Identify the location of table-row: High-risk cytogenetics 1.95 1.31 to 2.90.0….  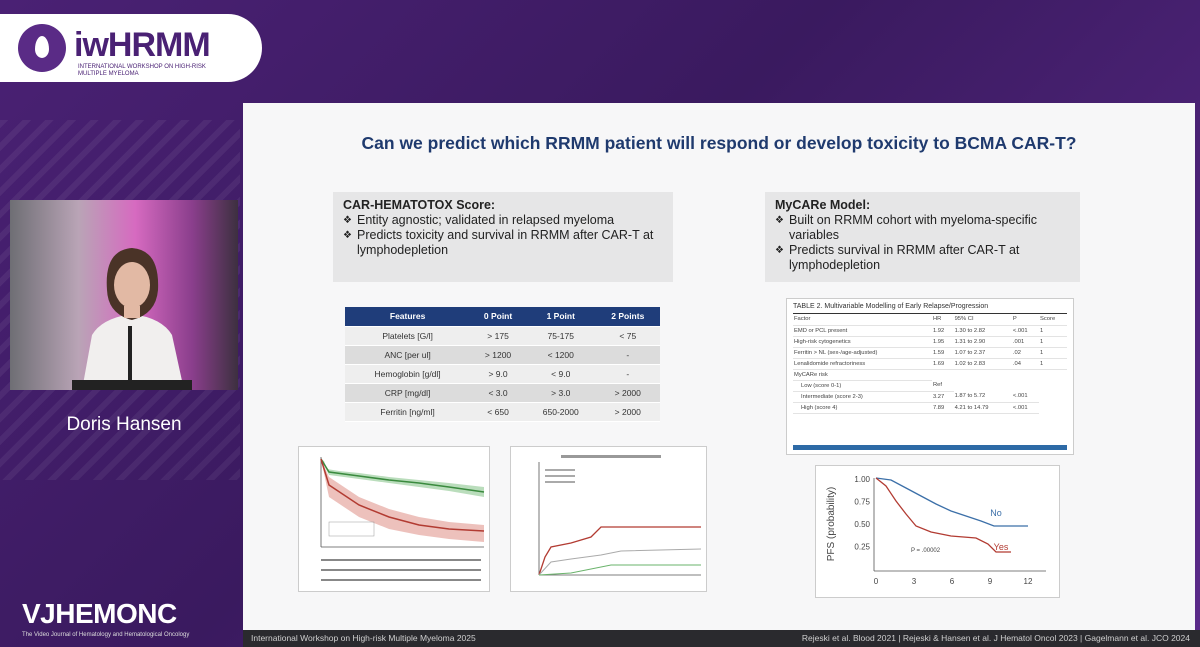
(930, 342).